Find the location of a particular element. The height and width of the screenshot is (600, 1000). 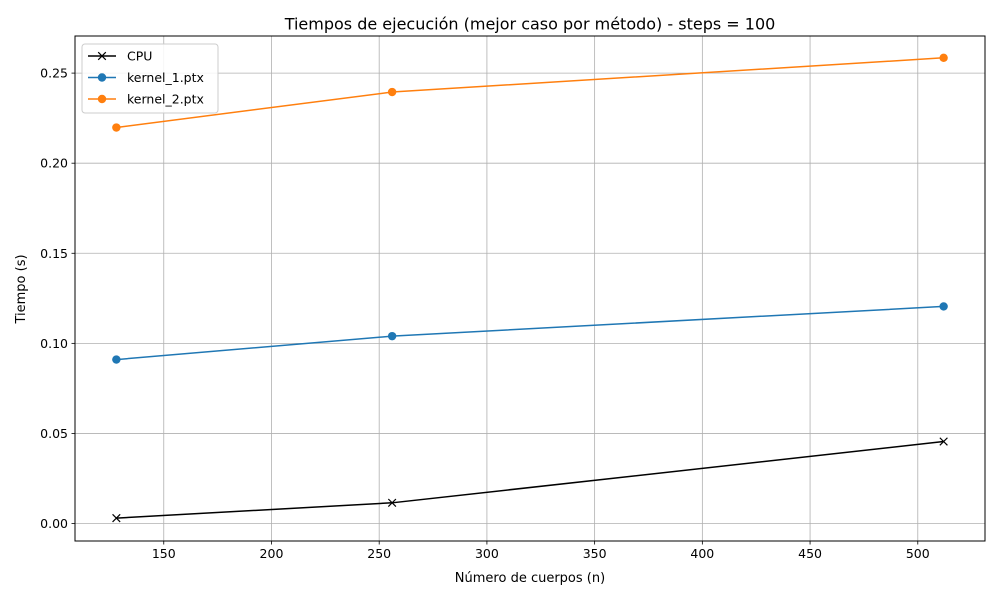

legend-box is located at coordinates (150, 78).